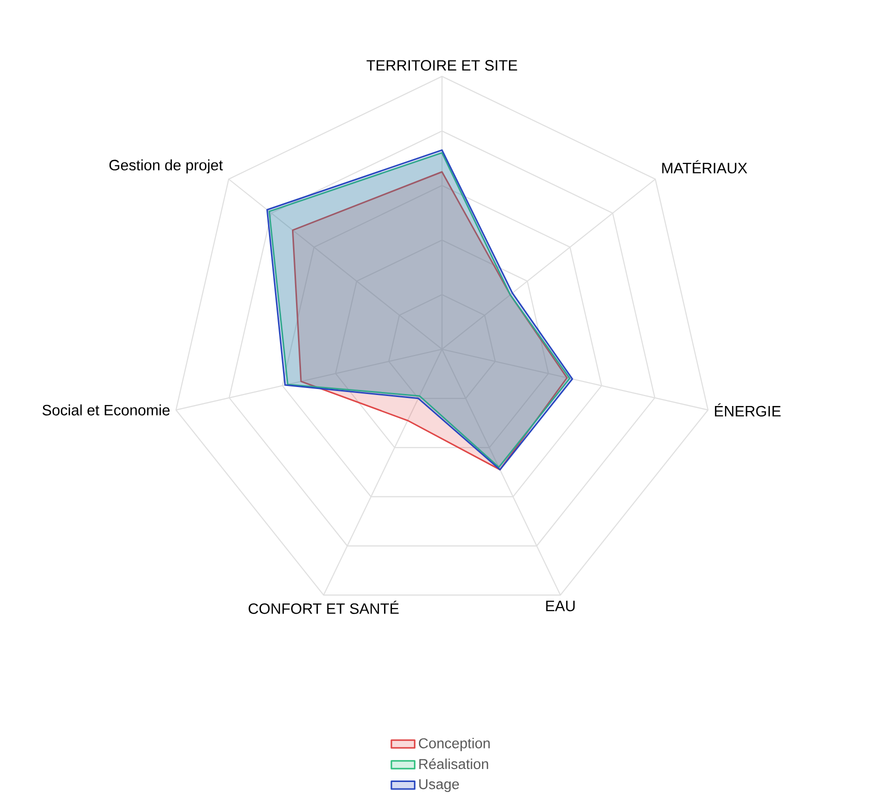  What do you see at coordinates (442, 65) in the screenshot?
I see `spoke-label: TERRITOIRE ET SITE` at bounding box center [442, 65].